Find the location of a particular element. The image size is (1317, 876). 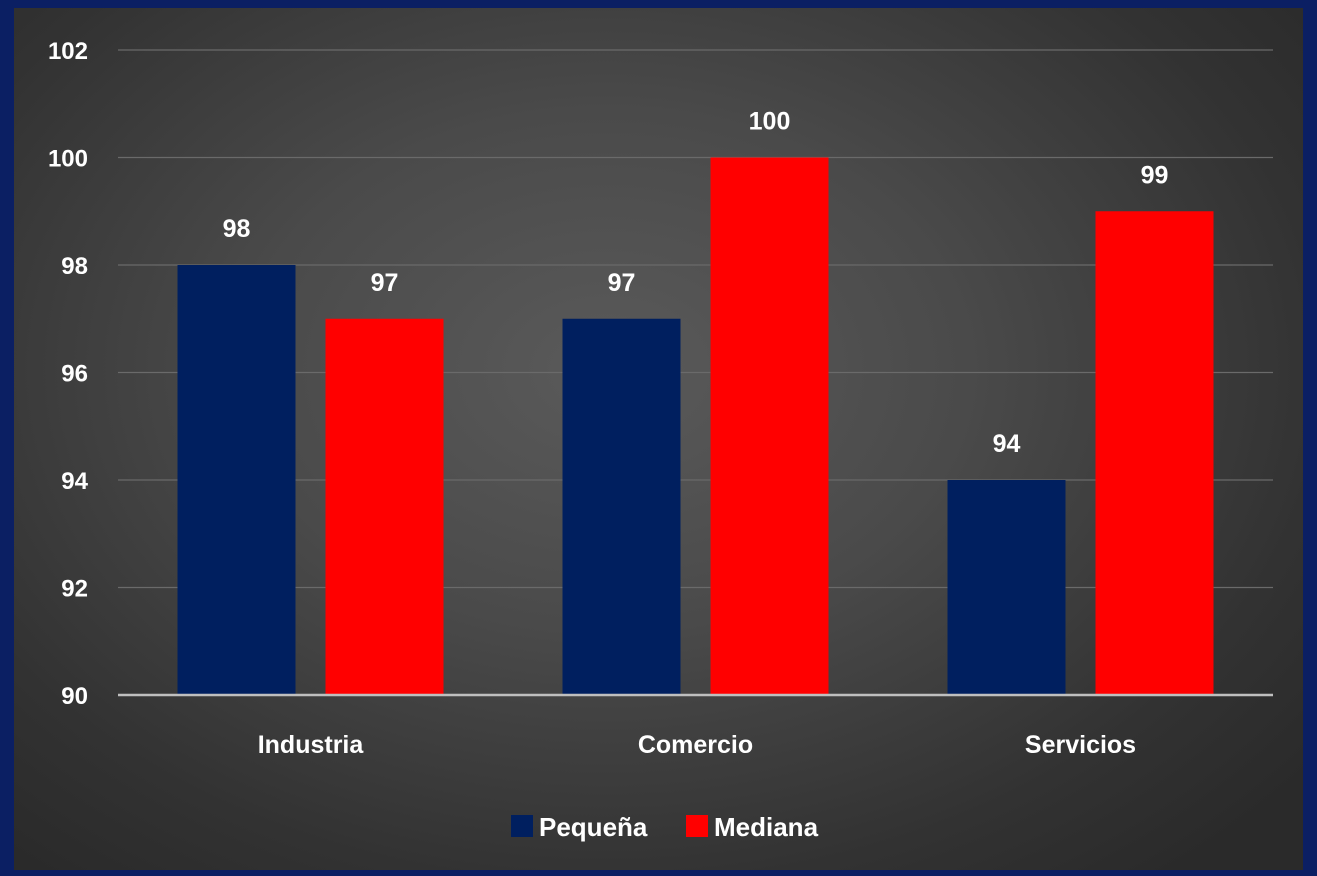

x-axis-categories: Industria Comercio Servicios is located at coordinates (697, 745).